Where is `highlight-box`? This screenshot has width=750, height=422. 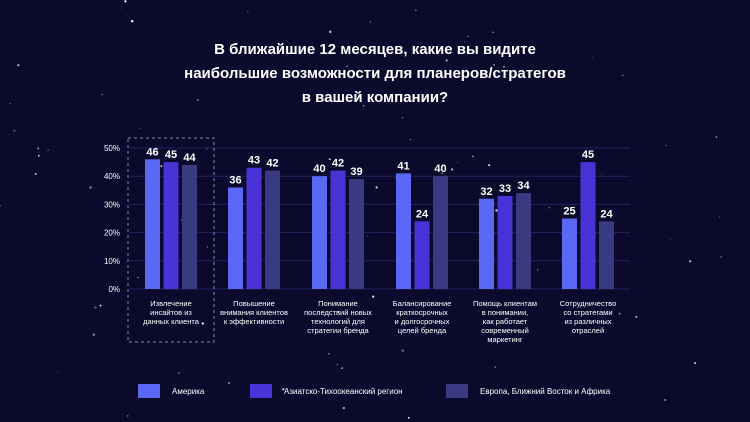
highlight-box is located at coordinates (171, 240).